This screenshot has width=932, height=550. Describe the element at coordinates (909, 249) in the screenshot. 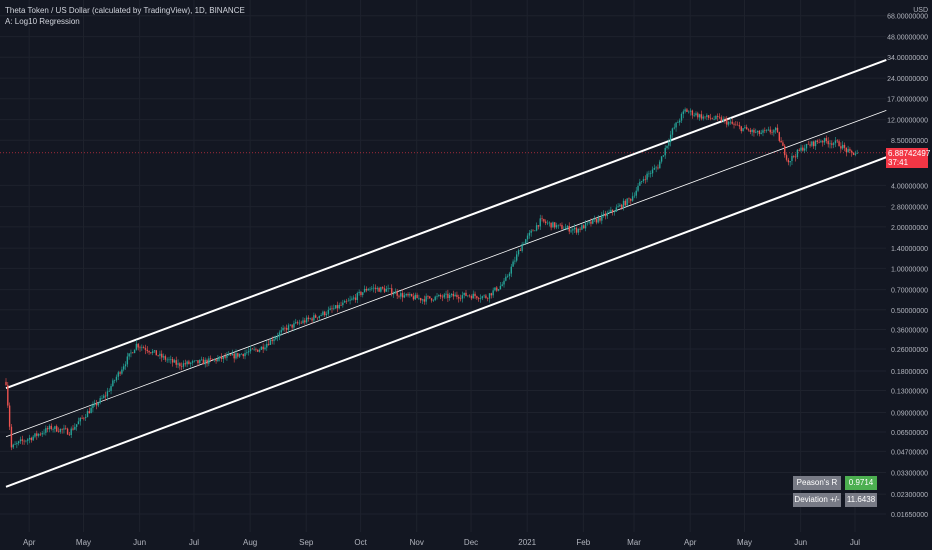

I see `y-tick-label: 1.40000000` at that location.